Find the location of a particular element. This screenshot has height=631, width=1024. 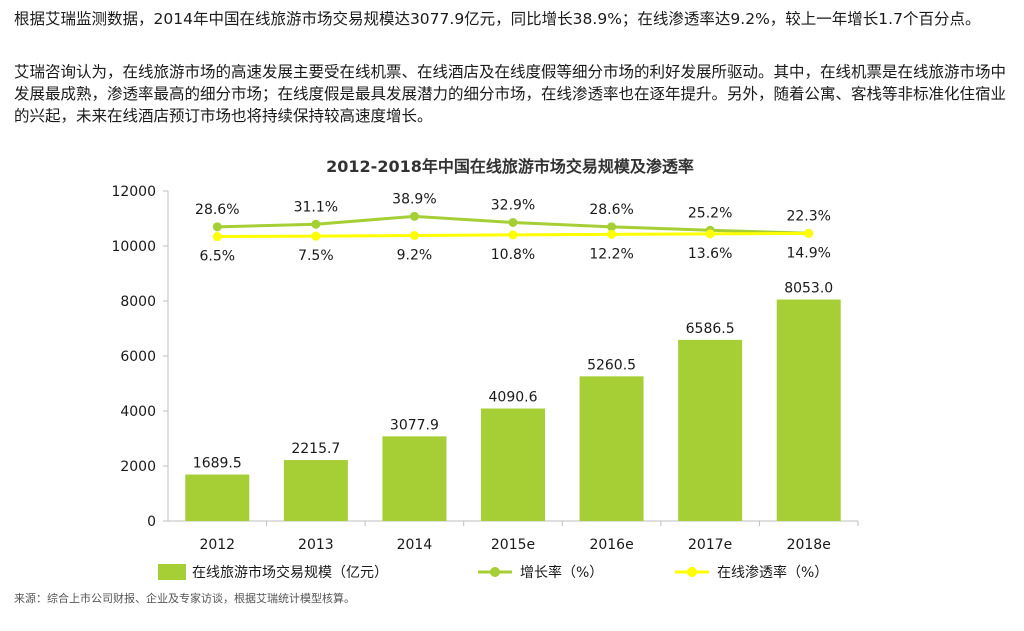

penetration-rate-label: 14.9% is located at coordinates (808, 253).